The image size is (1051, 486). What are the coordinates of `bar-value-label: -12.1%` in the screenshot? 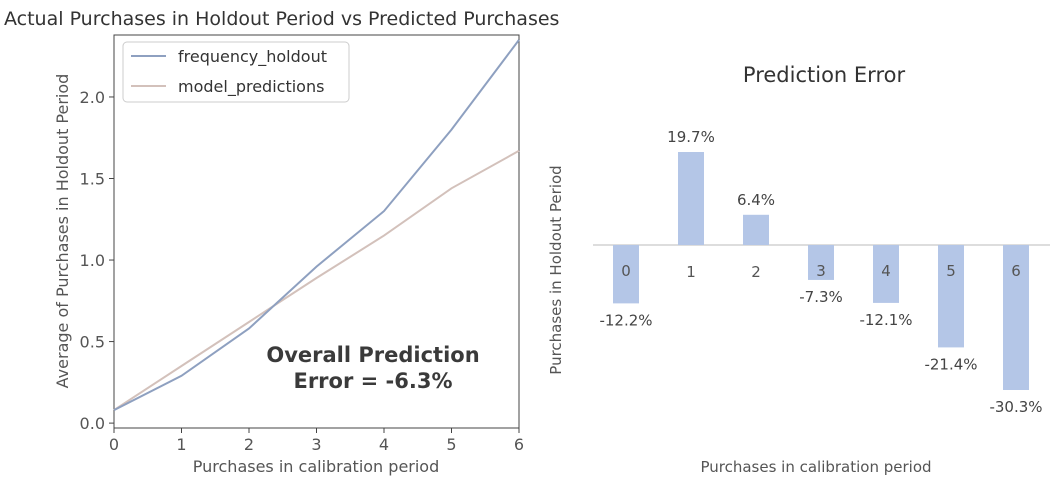 It's located at (885, 320).